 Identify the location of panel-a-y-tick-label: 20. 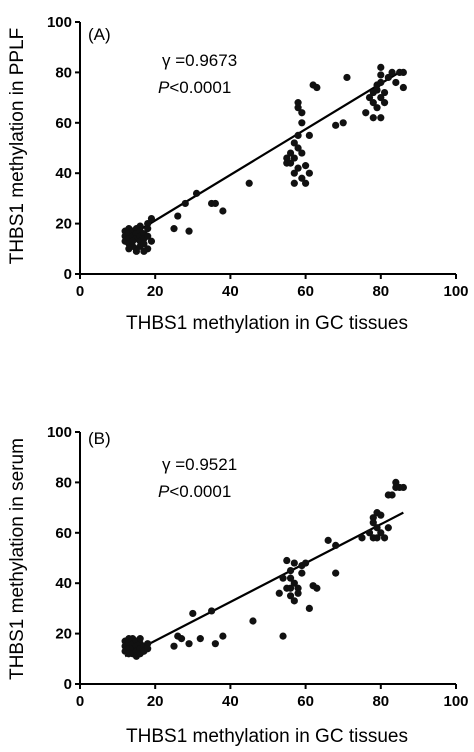
(63, 224).